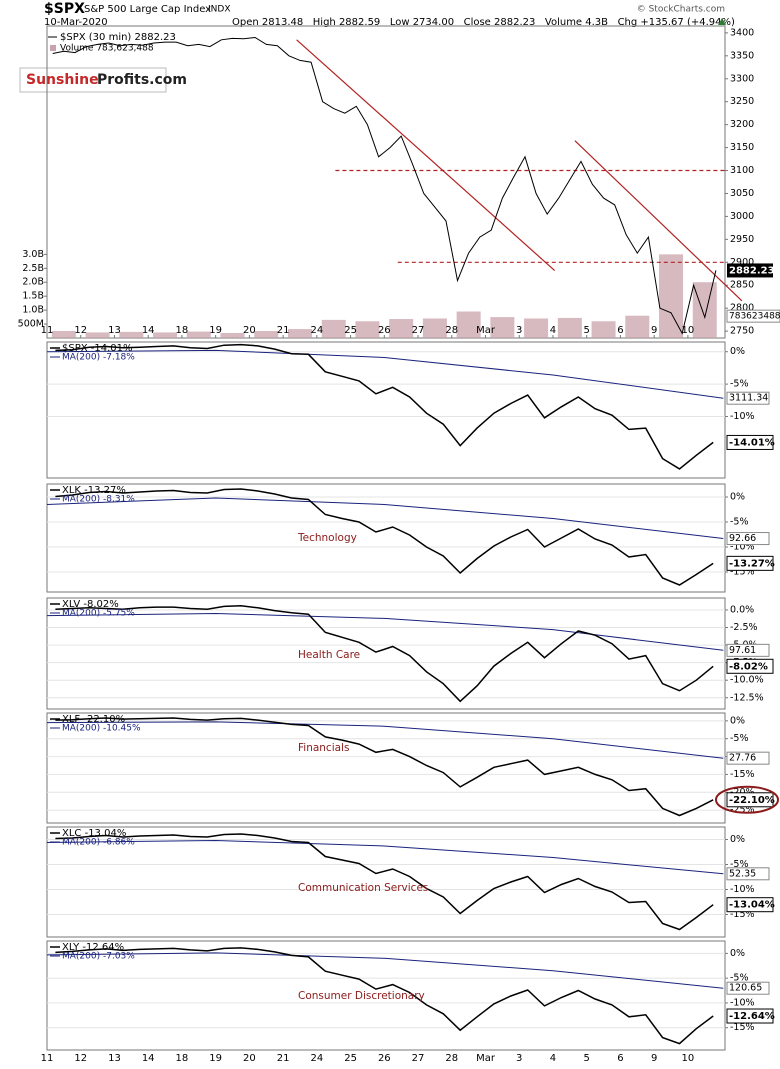  What do you see at coordinates (76, 22) in the screenshot?
I see `date: 10-Mar-2020` at bounding box center [76, 22].